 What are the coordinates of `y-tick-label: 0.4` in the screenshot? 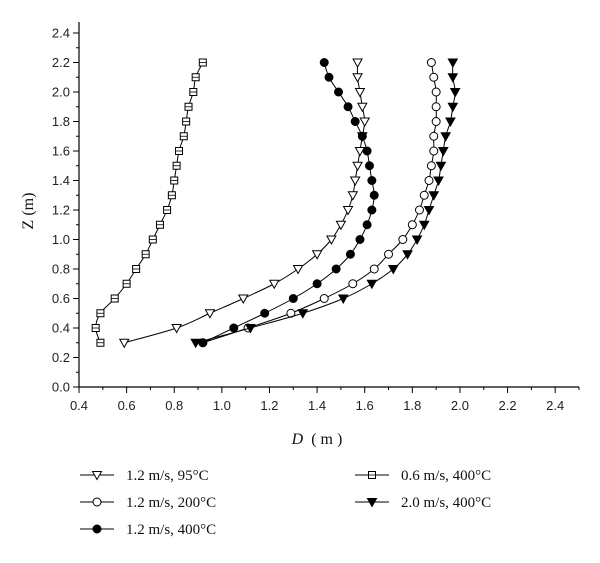 It's located at (61, 328).